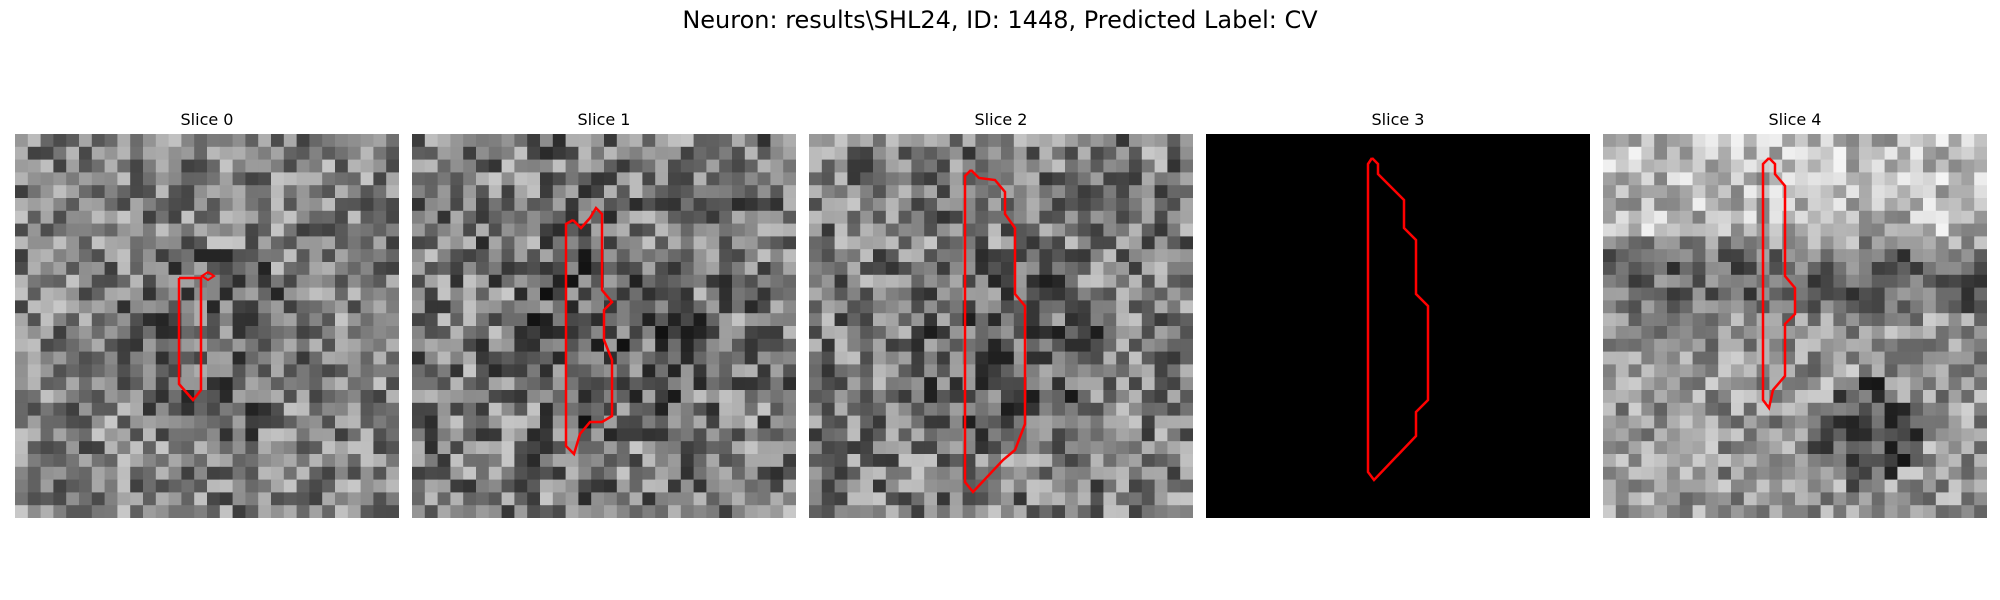  What do you see at coordinates (207, 119) in the screenshot?
I see `slice-title-0: Slice 0` at bounding box center [207, 119].